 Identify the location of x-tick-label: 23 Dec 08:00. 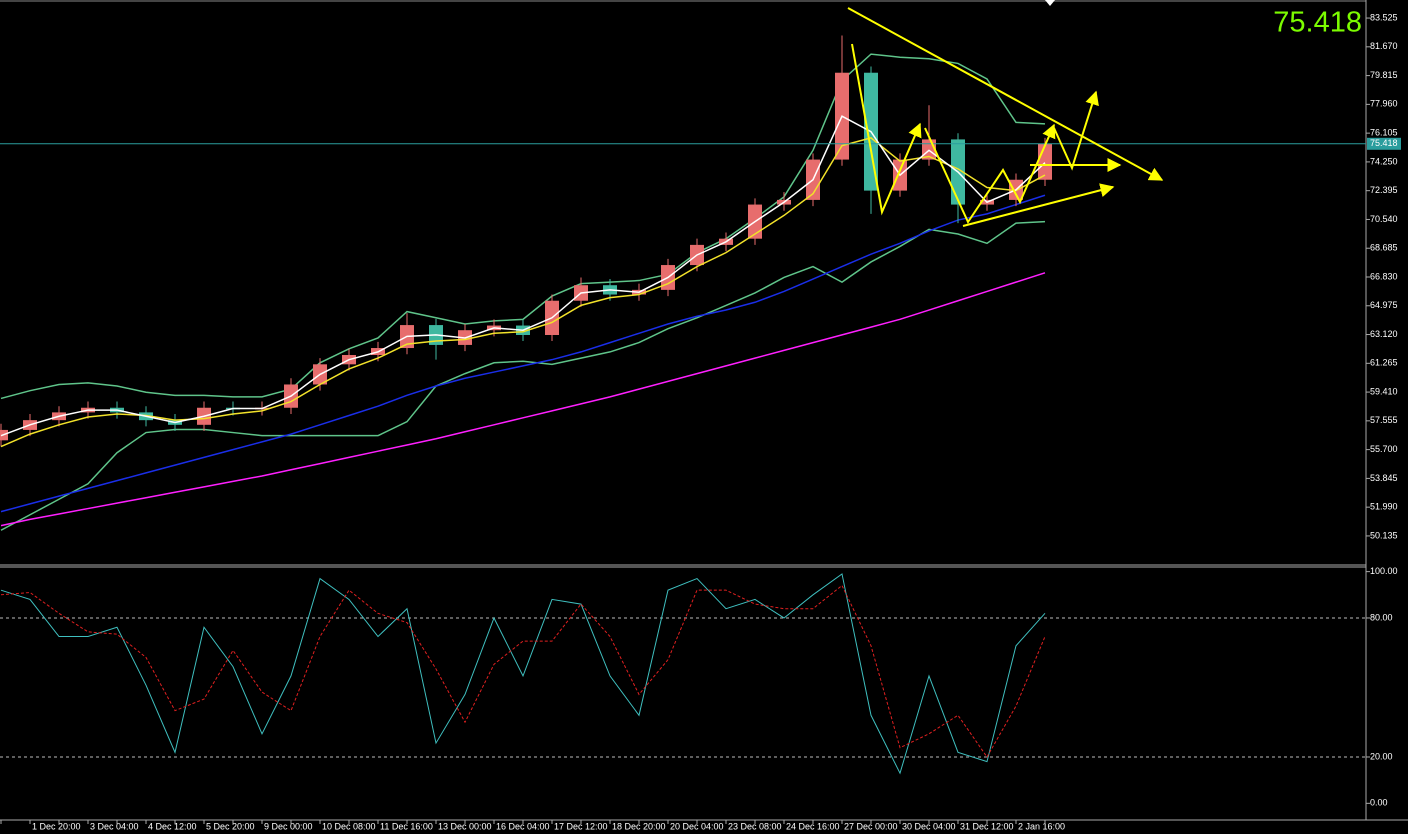
(755, 826).